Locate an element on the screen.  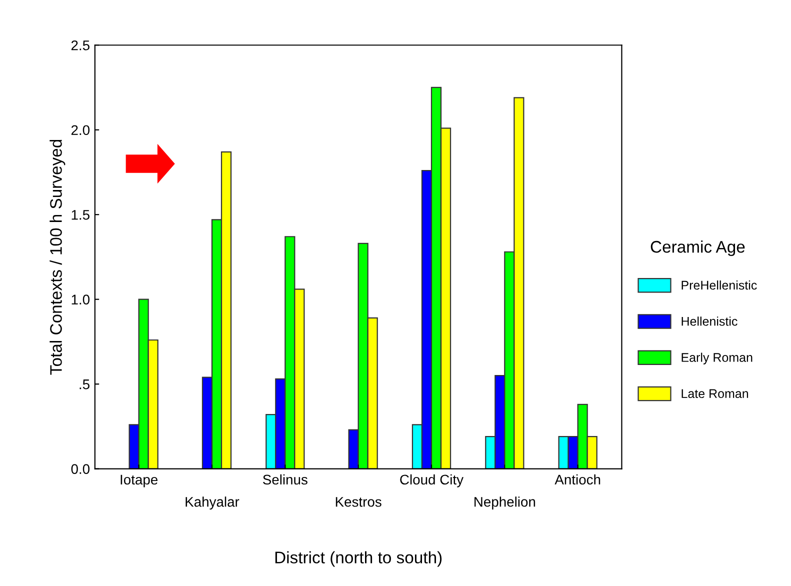
y-tick-label: 2.0 is located at coordinates (80, 130).